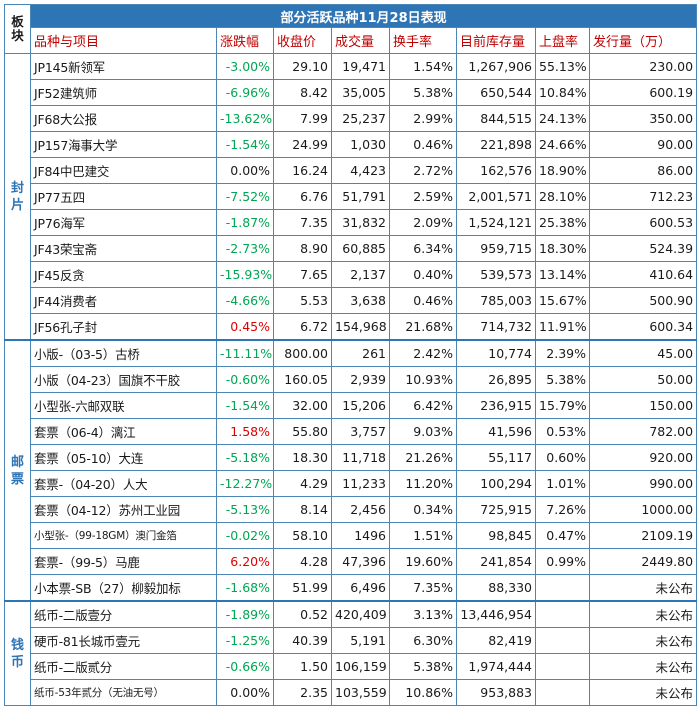 The image size is (700, 711). What do you see at coordinates (123, 561) in the screenshot?
I see `cell-name: 套票-（99-5）马鹿` at bounding box center [123, 561].